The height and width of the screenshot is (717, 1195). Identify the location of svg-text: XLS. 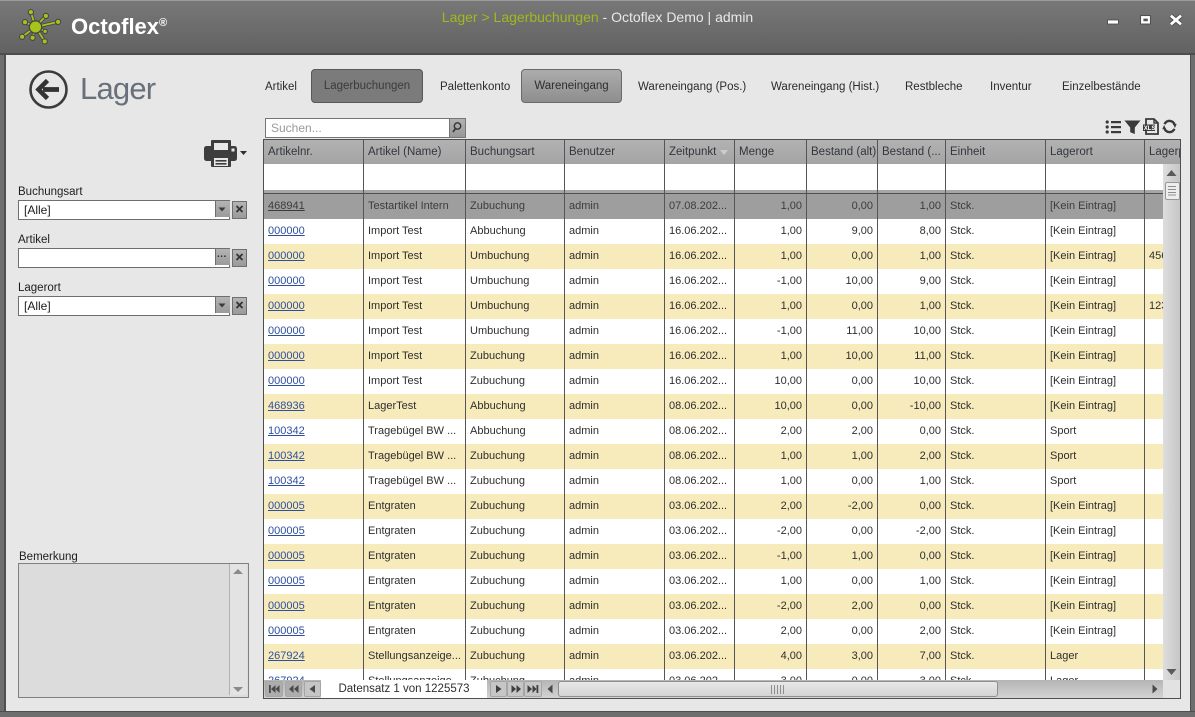
(1150, 129).